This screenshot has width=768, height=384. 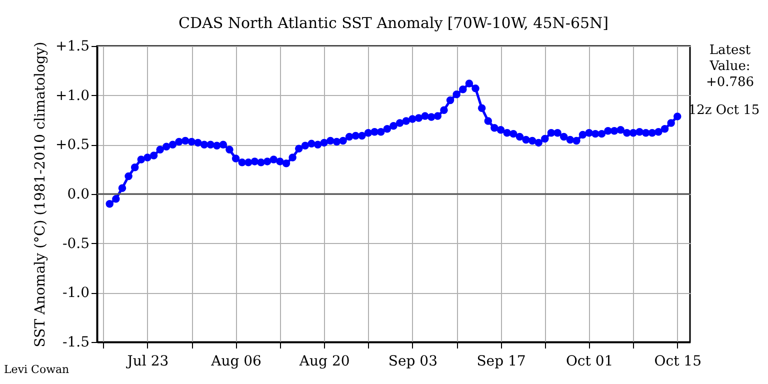 What do you see at coordinates (730, 66) in the screenshot?
I see `text: Latest Value: +0.786` at bounding box center [730, 66].